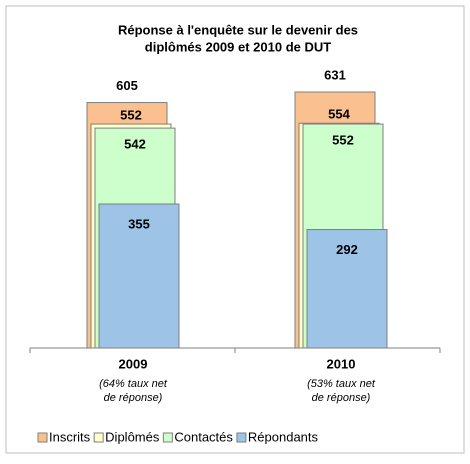 The height and width of the screenshot is (464, 470). What do you see at coordinates (139, 223) in the screenshot?
I see `data-label: 355` at bounding box center [139, 223].